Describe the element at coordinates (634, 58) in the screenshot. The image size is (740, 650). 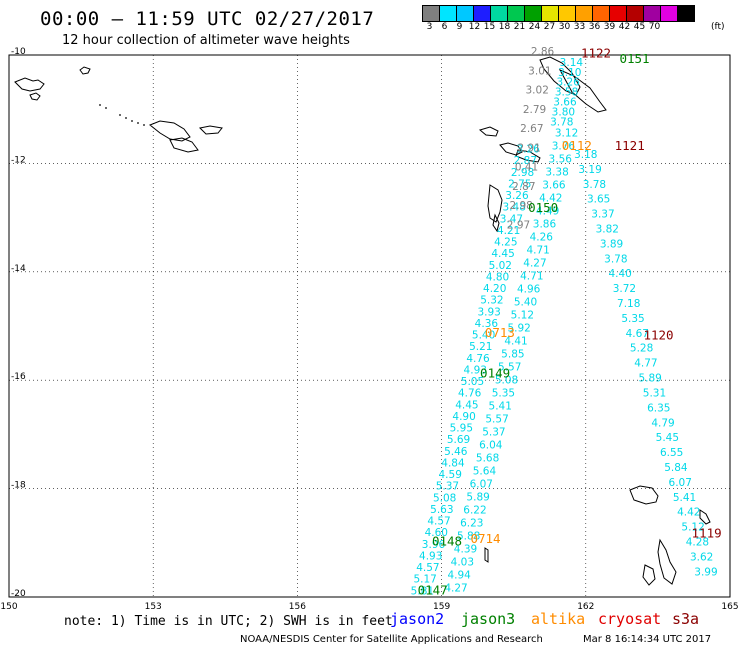
I see `pass-time-label: 0151` at that location.